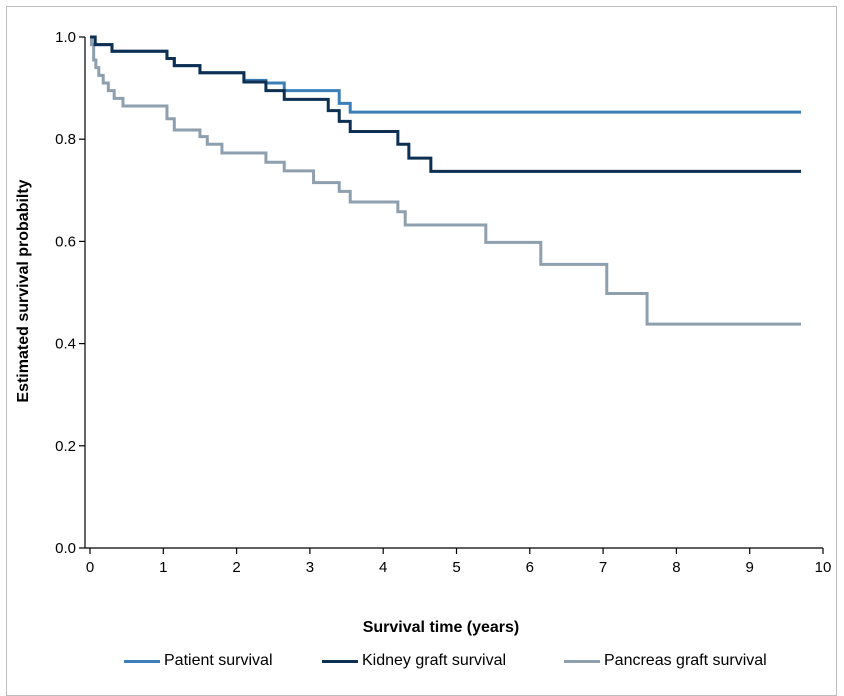 Image resolution: width=844 pixels, height=696 pixels. Describe the element at coordinates (676, 567) in the screenshot. I see `x-tick-label: 8` at that location.